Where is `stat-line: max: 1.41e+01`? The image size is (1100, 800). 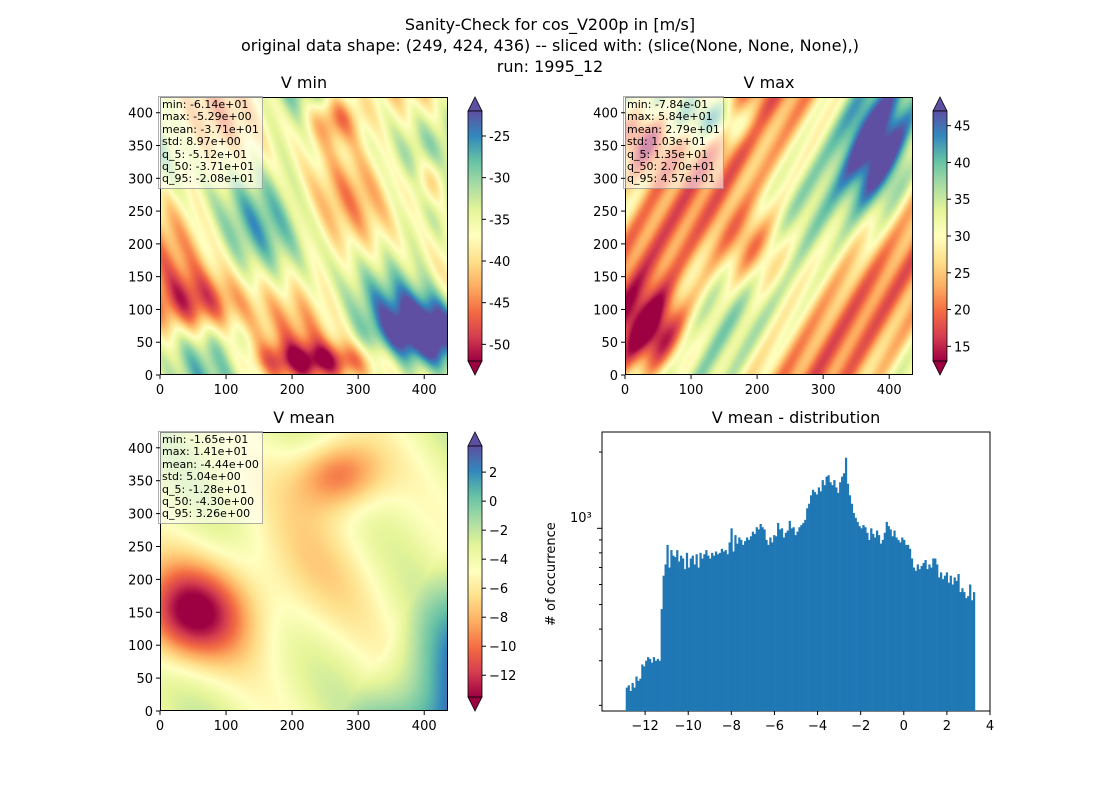 stat-line: max: 1.41e+01 is located at coordinates (205, 452).